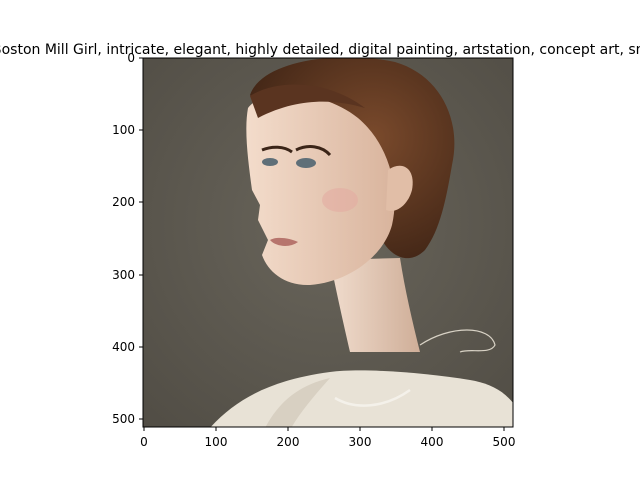  I want to click on x-tick-label: 500, so click(504, 442).